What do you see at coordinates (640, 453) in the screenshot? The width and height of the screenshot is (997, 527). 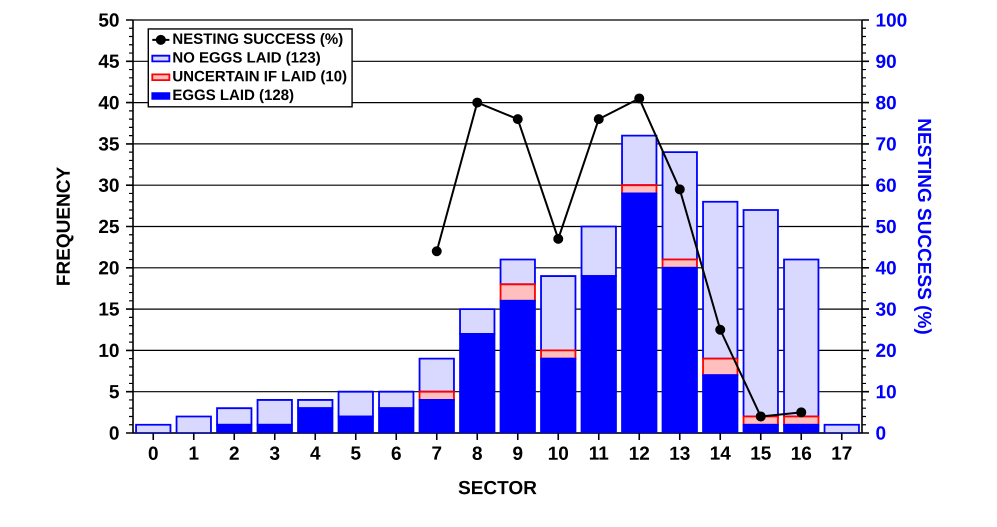 I see `x-tick-label: 12` at bounding box center [640, 453].